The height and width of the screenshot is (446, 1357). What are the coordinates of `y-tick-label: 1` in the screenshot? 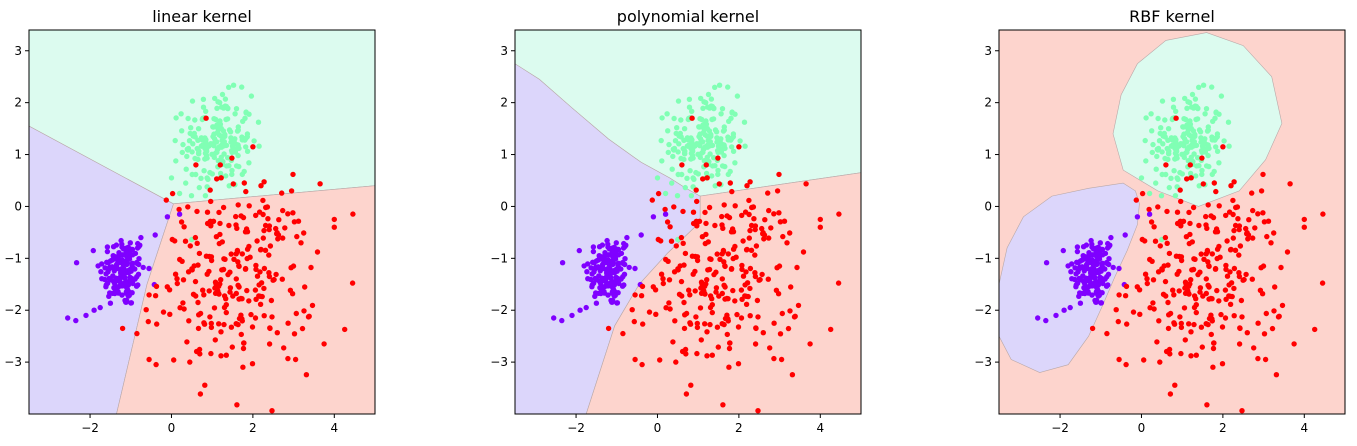 It's located at (18, 155).